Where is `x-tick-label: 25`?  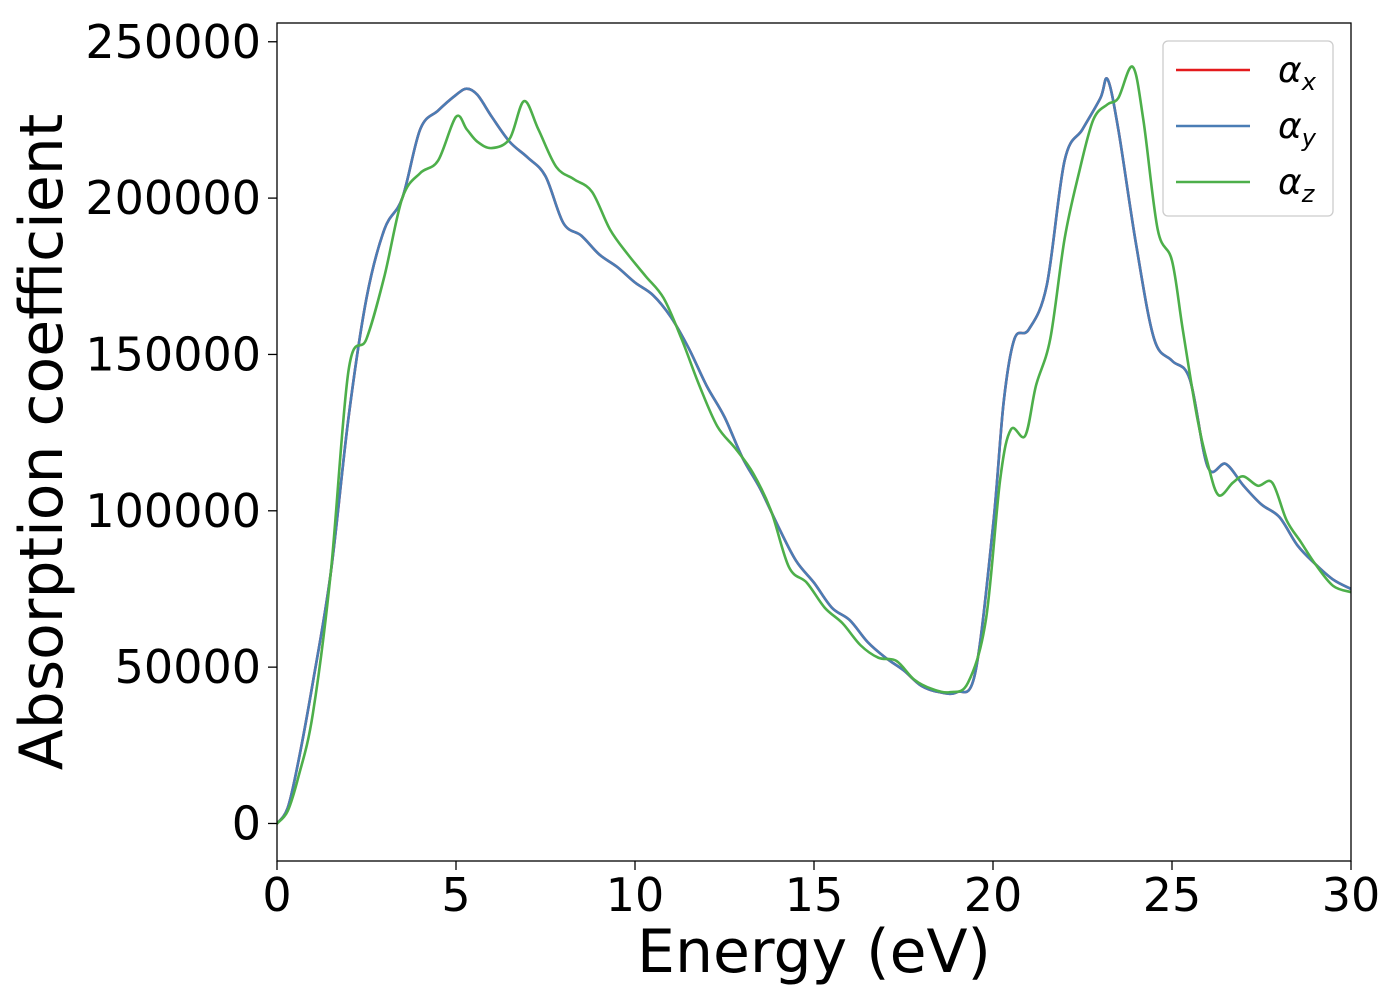
x-tick-label: 25 is located at coordinates (1172, 895).